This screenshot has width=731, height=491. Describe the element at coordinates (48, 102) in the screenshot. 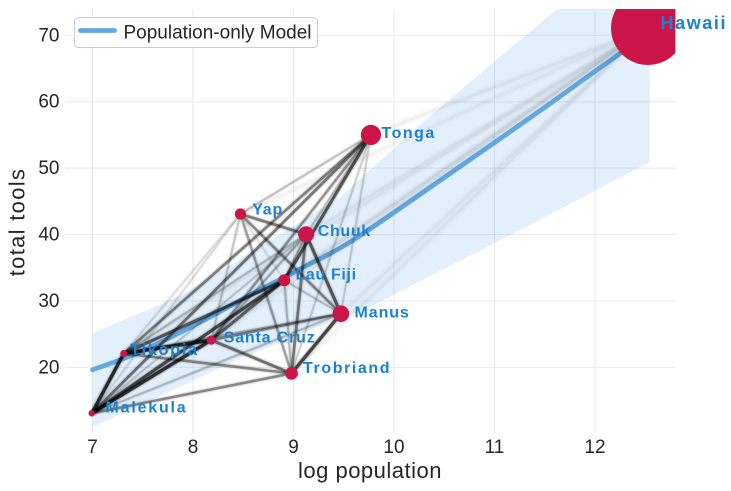

I see `svg-text: 60` at that location.